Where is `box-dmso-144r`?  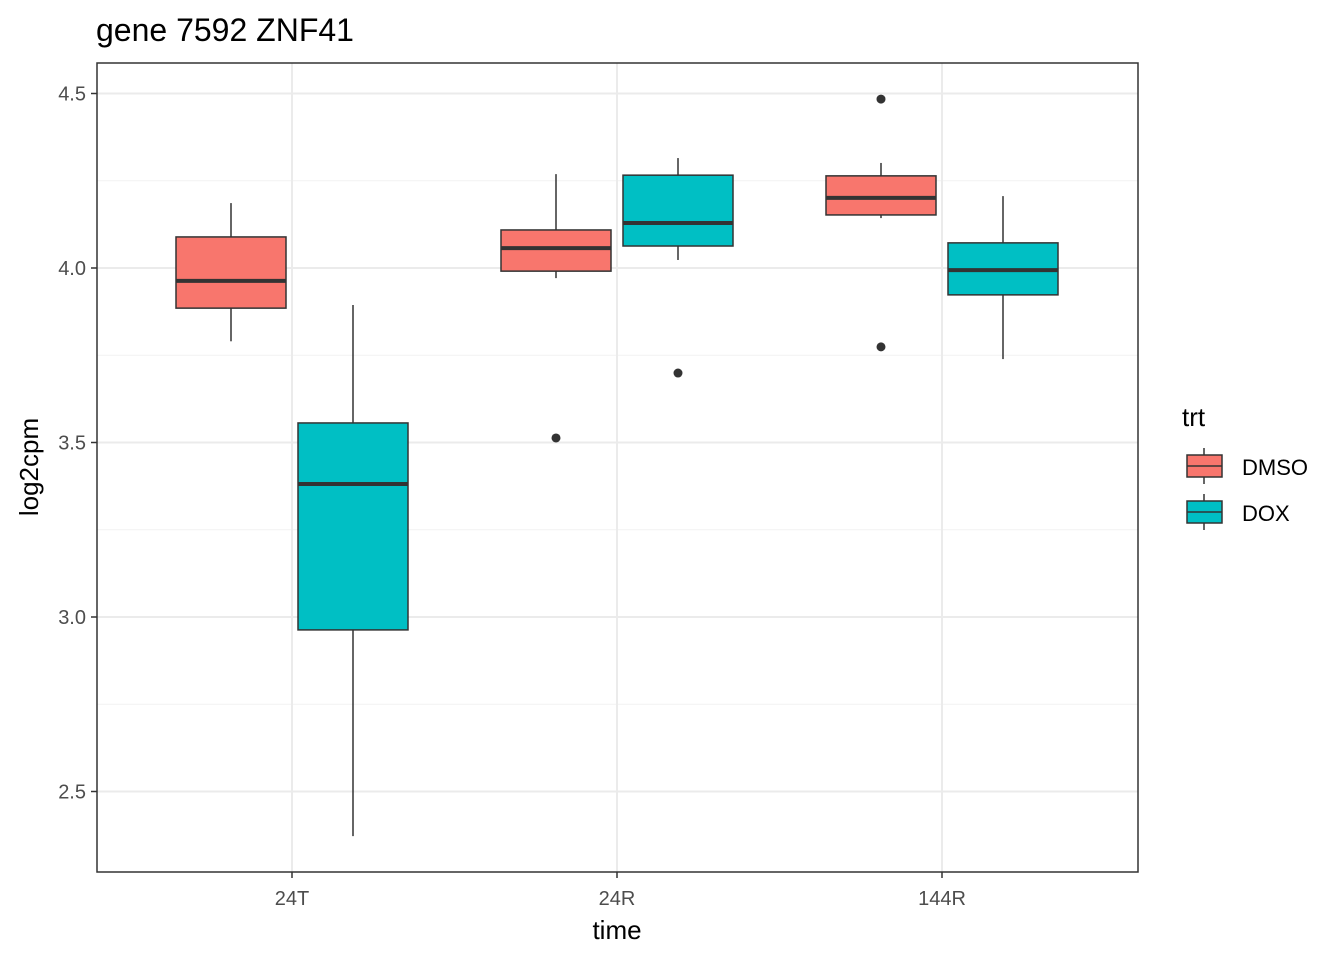 box-dmso-144r is located at coordinates (881, 223).